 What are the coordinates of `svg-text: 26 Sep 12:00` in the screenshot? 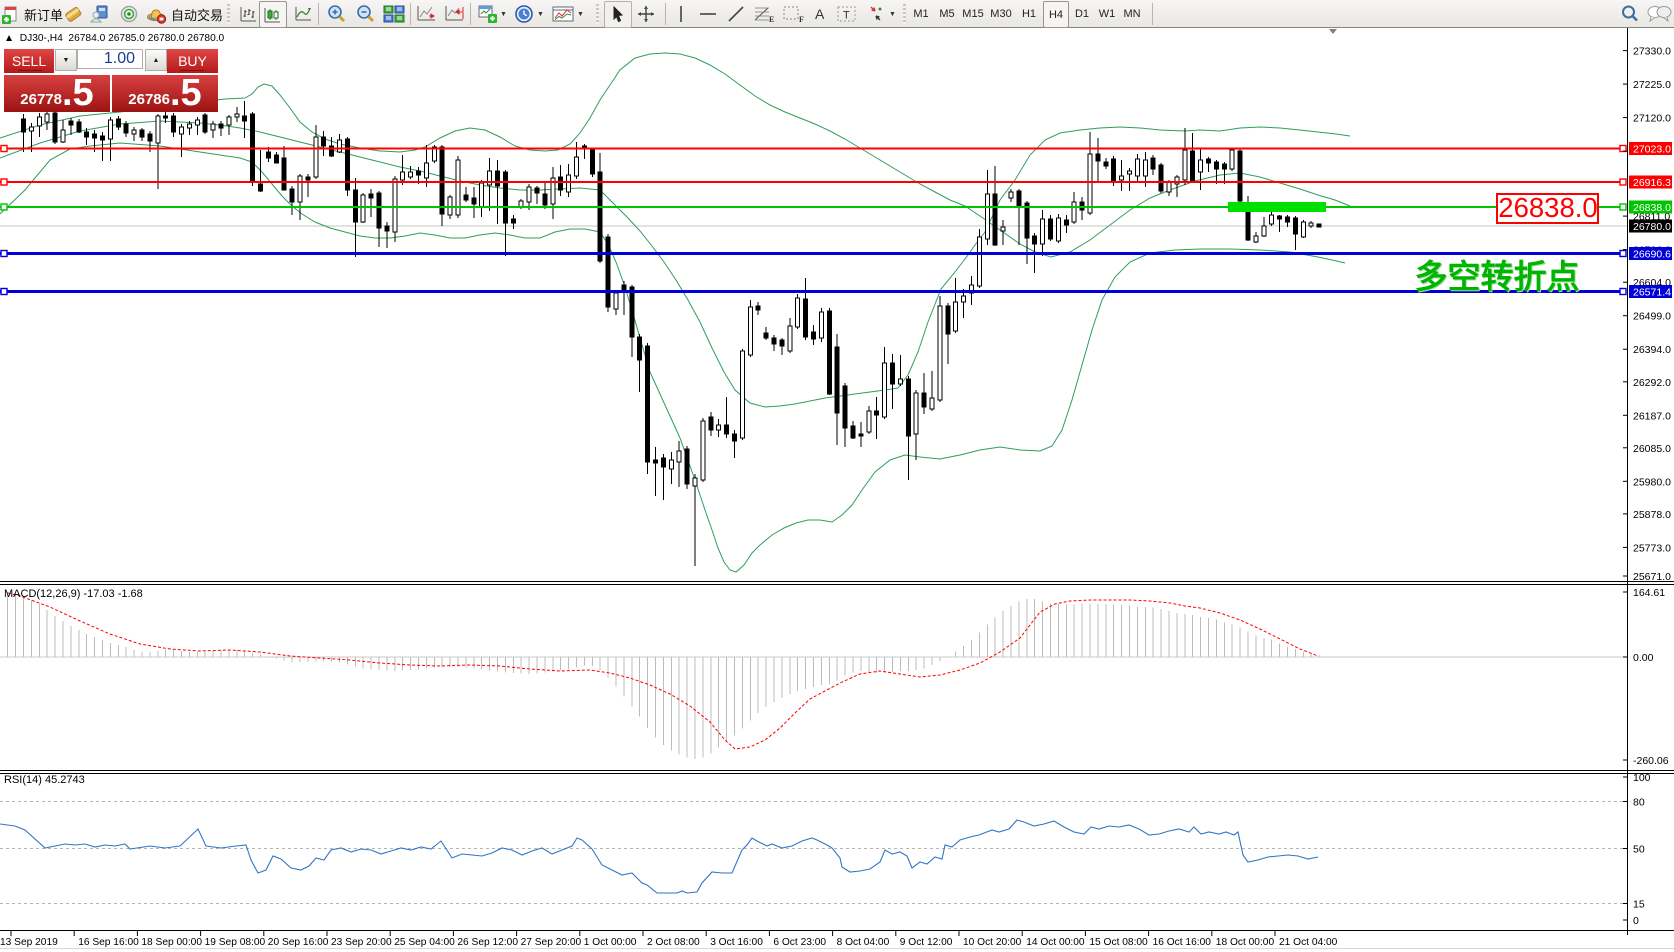 It's located at (487, 942).